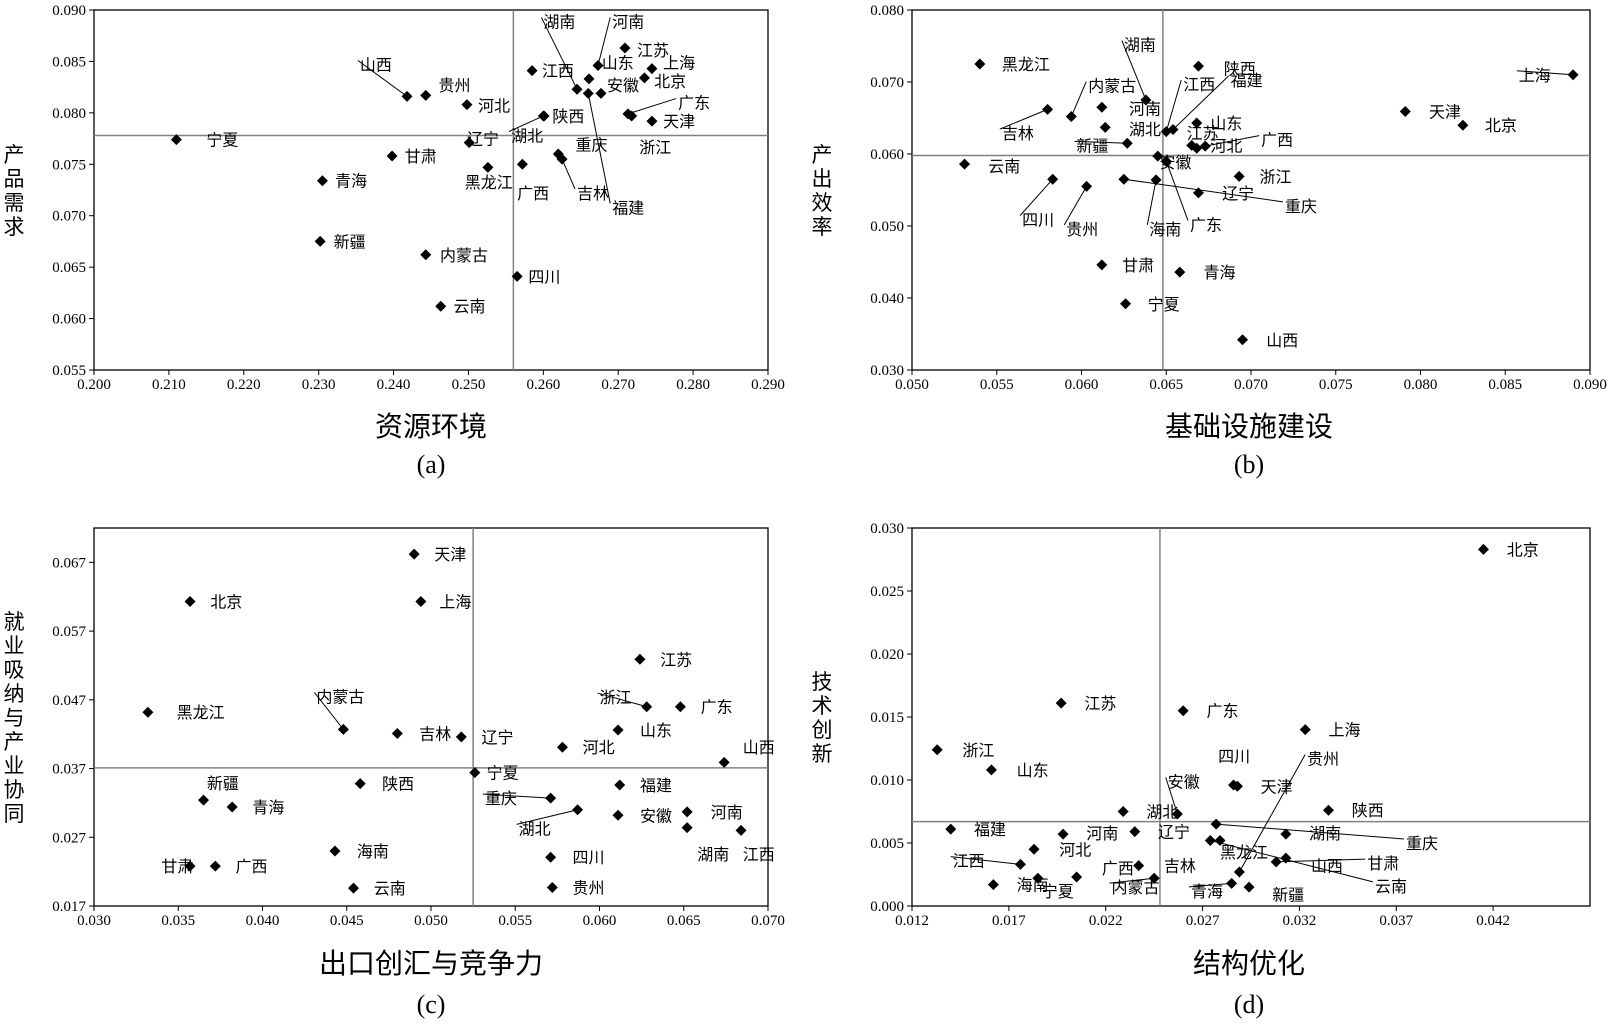 This screenshot has height=1028, width=1612. What do you see at coordinates (1026, 64) in the screenshot?
I see `data-point-label: 黑龙江` at bounding box center [1026, 64].